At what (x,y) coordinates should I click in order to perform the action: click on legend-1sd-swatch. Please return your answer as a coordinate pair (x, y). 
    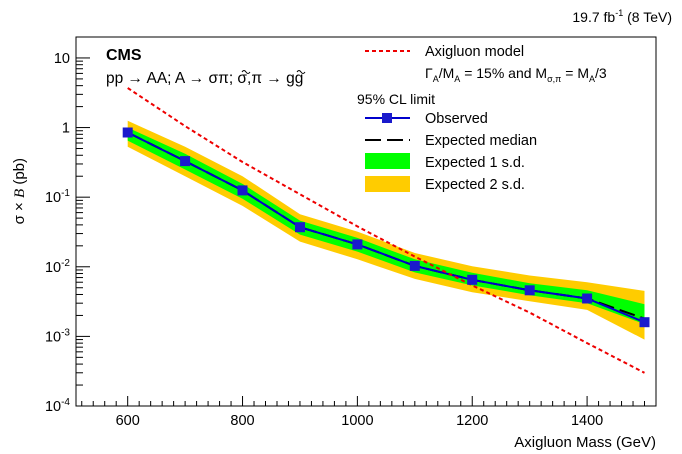
    Looking at the image, I should click on (387, 161).